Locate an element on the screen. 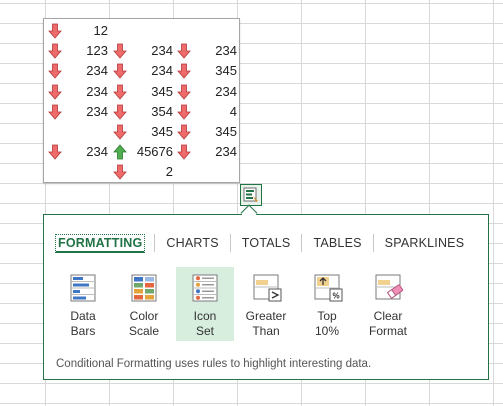 The image size is (503, 406). icon-set-label: Icon Set is located at coordinates (205, 323).